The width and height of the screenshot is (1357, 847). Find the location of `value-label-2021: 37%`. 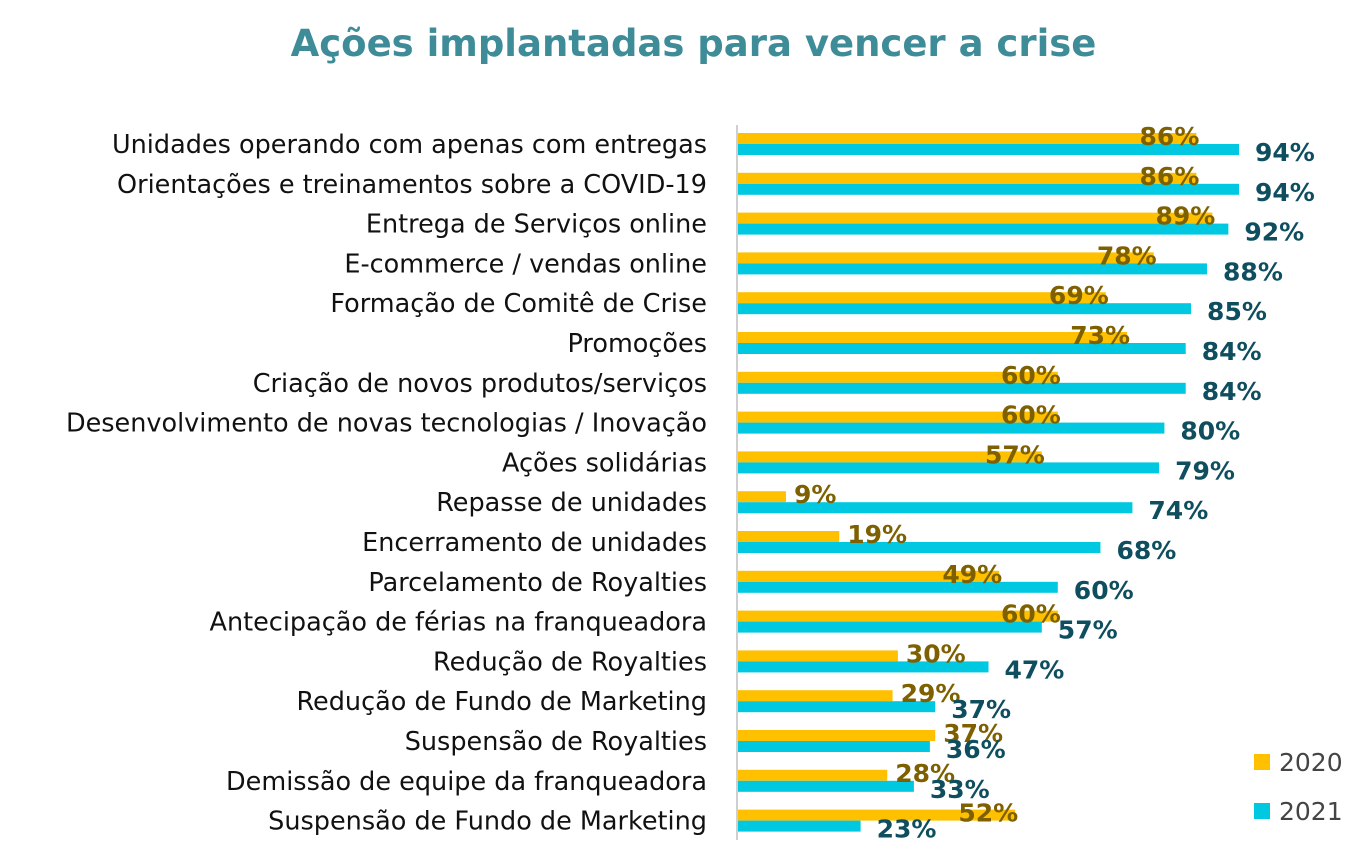

value-label-2021: 37% is located at coordinates (981, 709).